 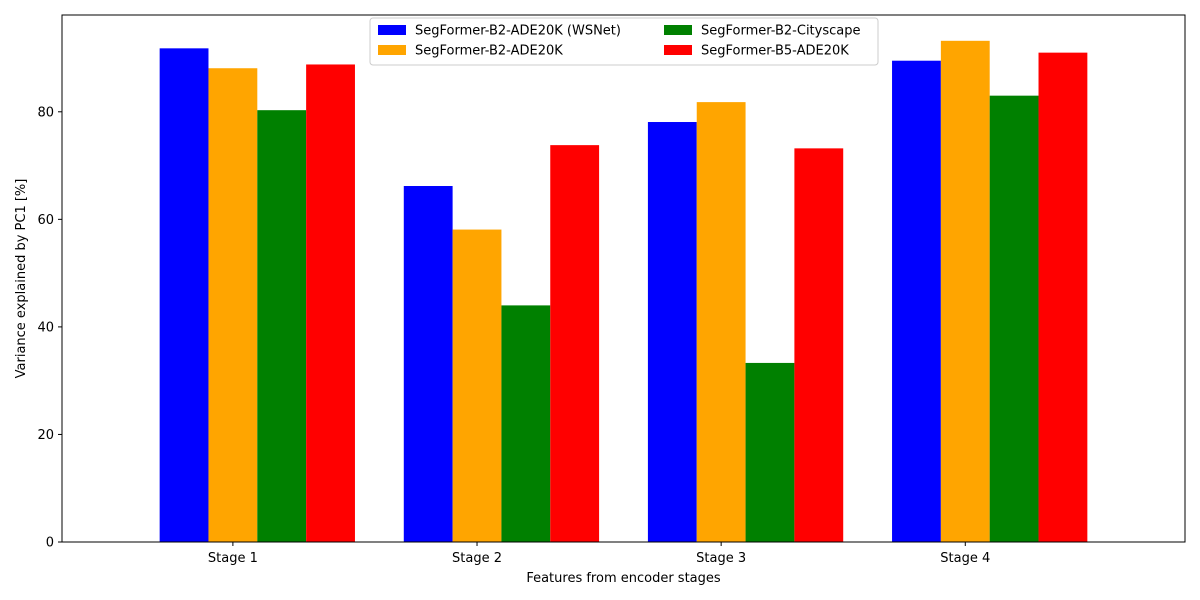 What do you see at coordinates (775, 51) in the screenshot?
I see `legend-entry-label: SegFormer-B5-ADE20K` at bounding box center [775, 51].